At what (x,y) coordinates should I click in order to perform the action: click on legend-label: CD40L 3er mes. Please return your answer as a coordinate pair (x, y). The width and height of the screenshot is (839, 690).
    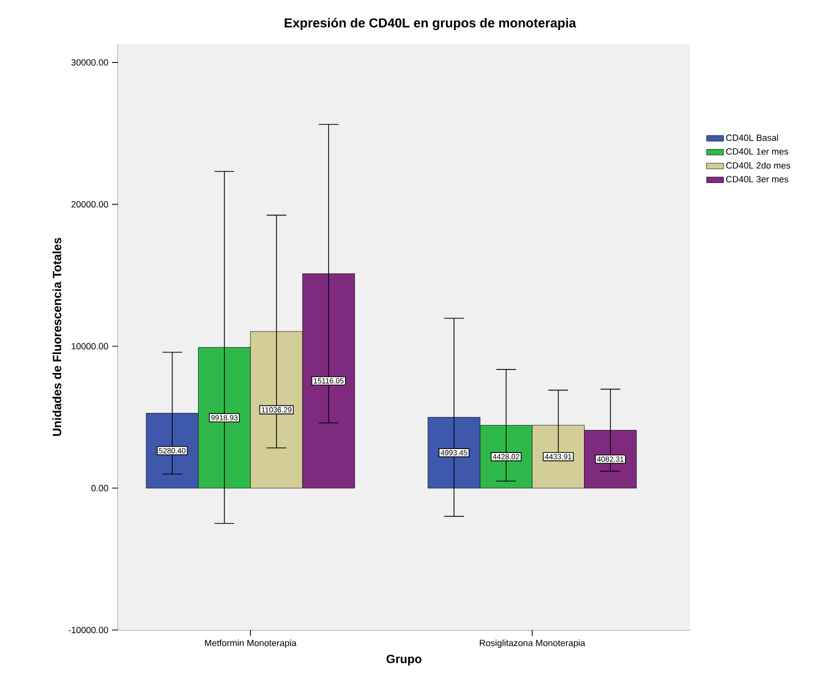
    Looking at the image, I should click on (757, 179).